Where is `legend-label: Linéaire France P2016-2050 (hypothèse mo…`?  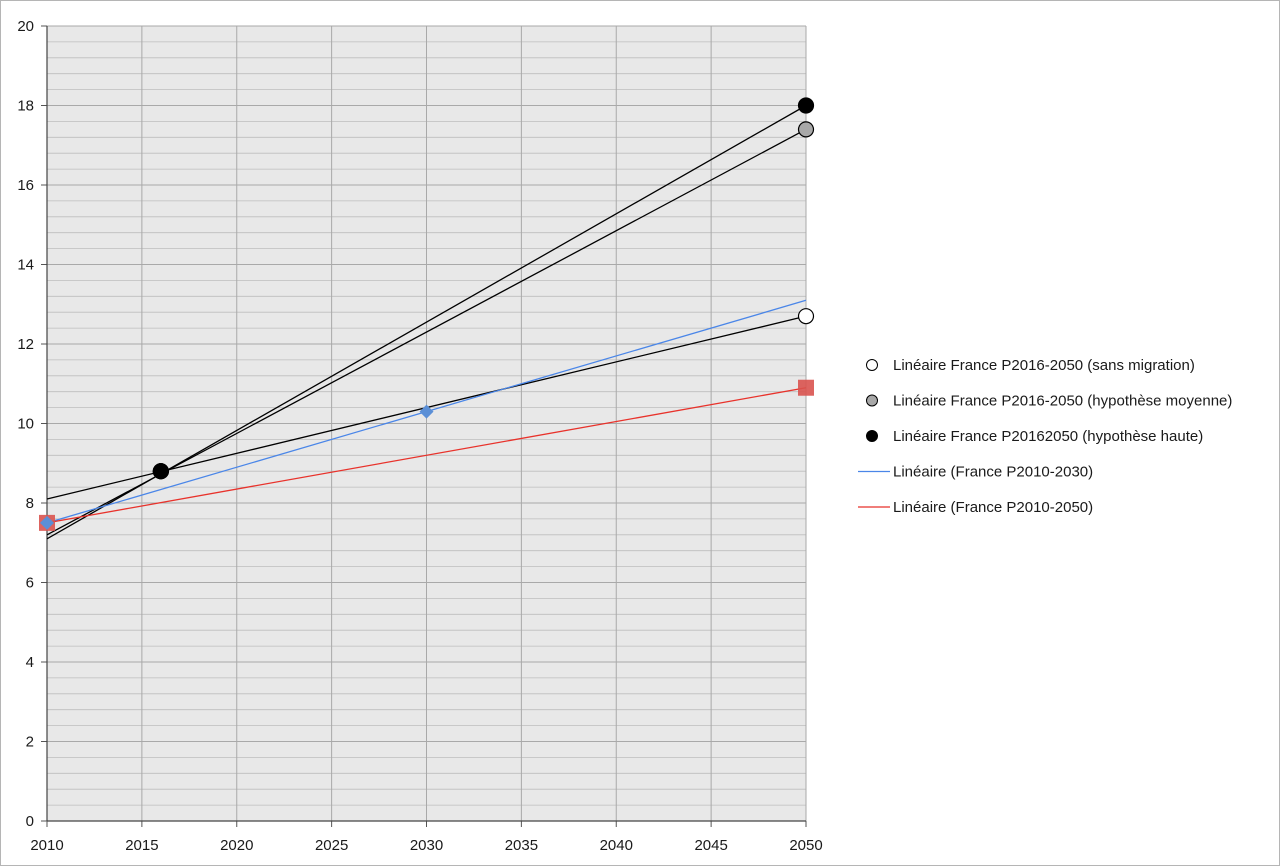
legend-label: Linéaire France P2016-2050 (hypothèse mo… is located at coordinates (1062, 401).